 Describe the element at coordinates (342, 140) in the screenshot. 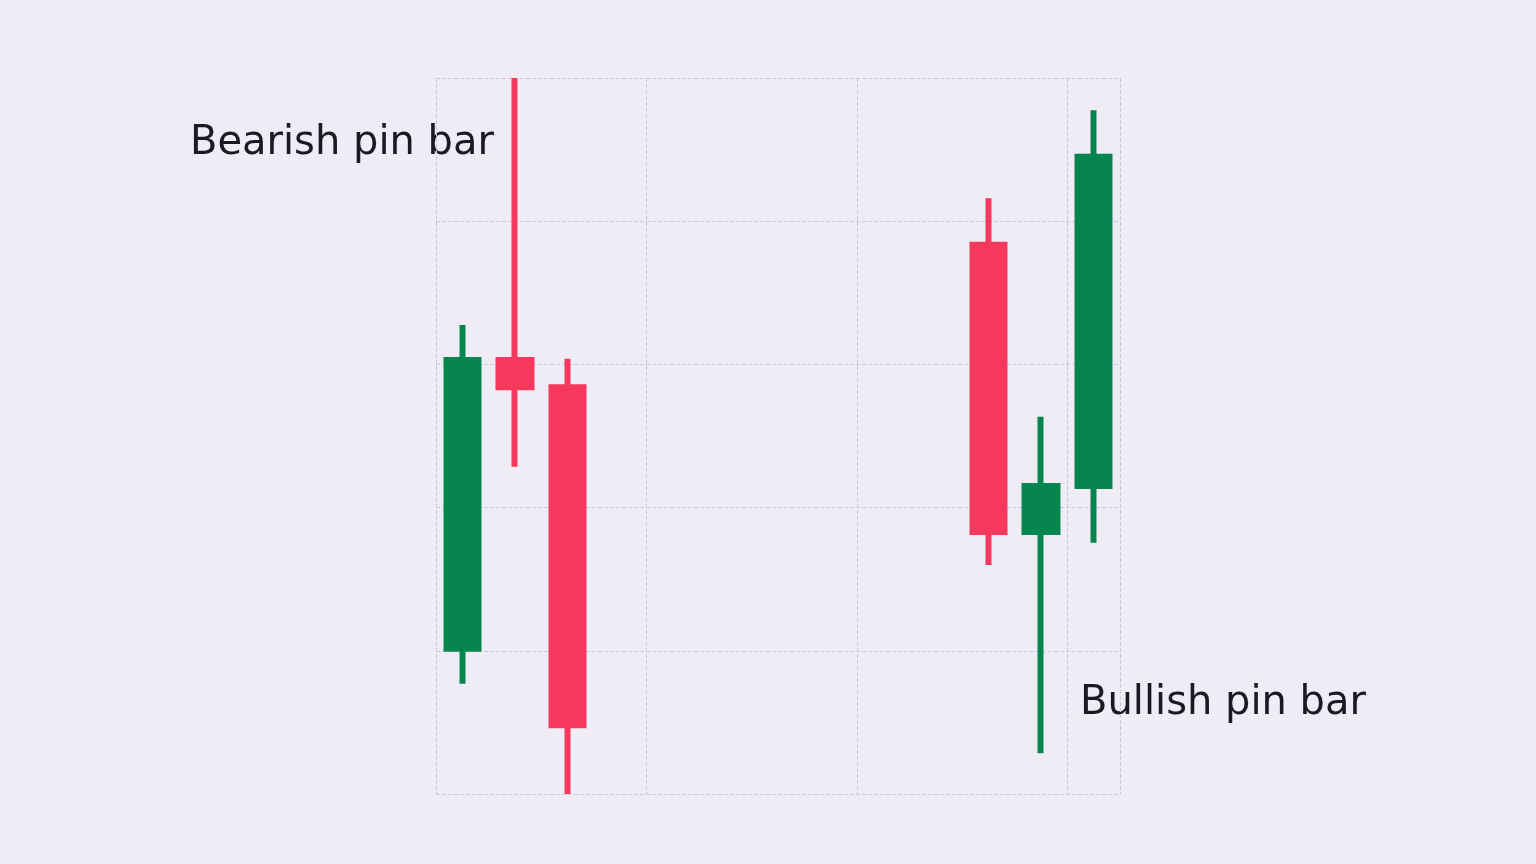

I see `annotation: Bearish pin bar` at that location.